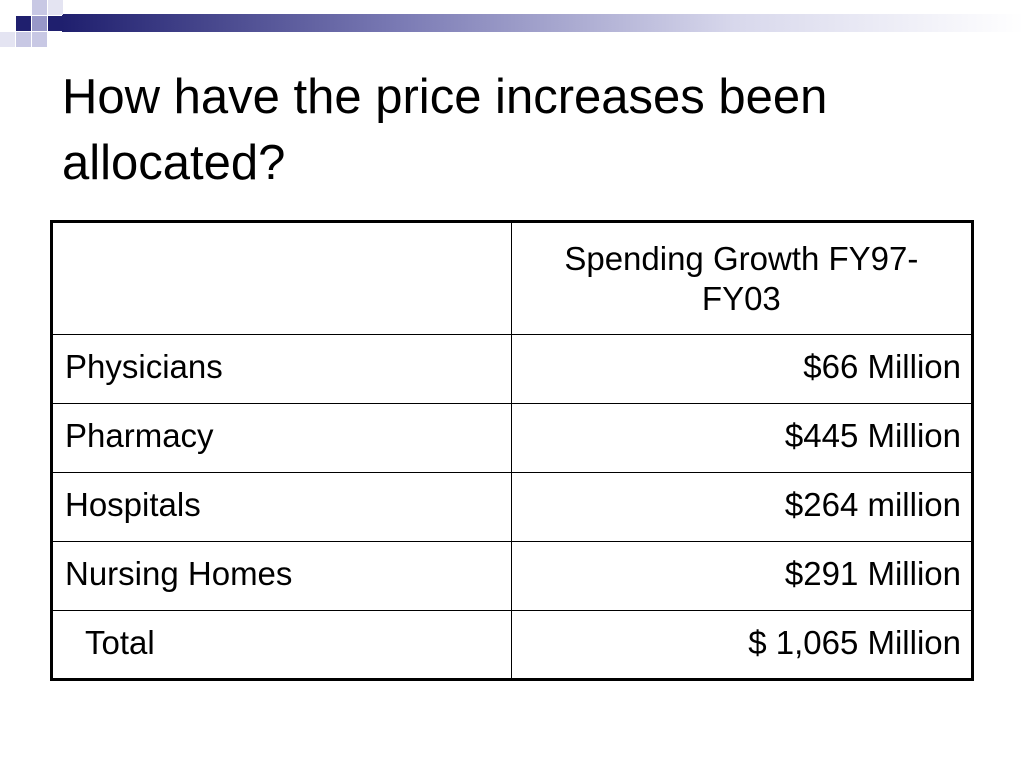 The image size is (1024, 768). Describe the element at coordinates (281, 576) in the screenshot. I see `row-label: Nursing Homes` at that location.